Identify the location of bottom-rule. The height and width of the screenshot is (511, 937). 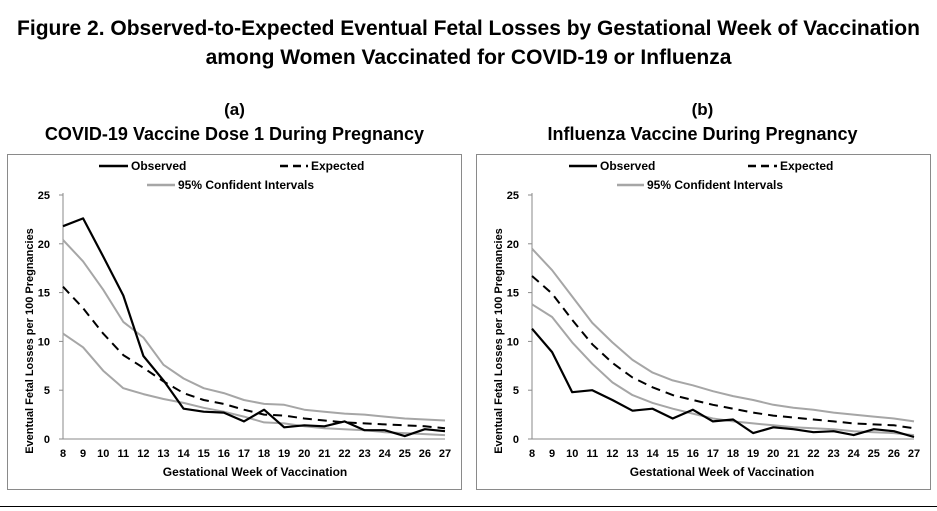
(468, 506).